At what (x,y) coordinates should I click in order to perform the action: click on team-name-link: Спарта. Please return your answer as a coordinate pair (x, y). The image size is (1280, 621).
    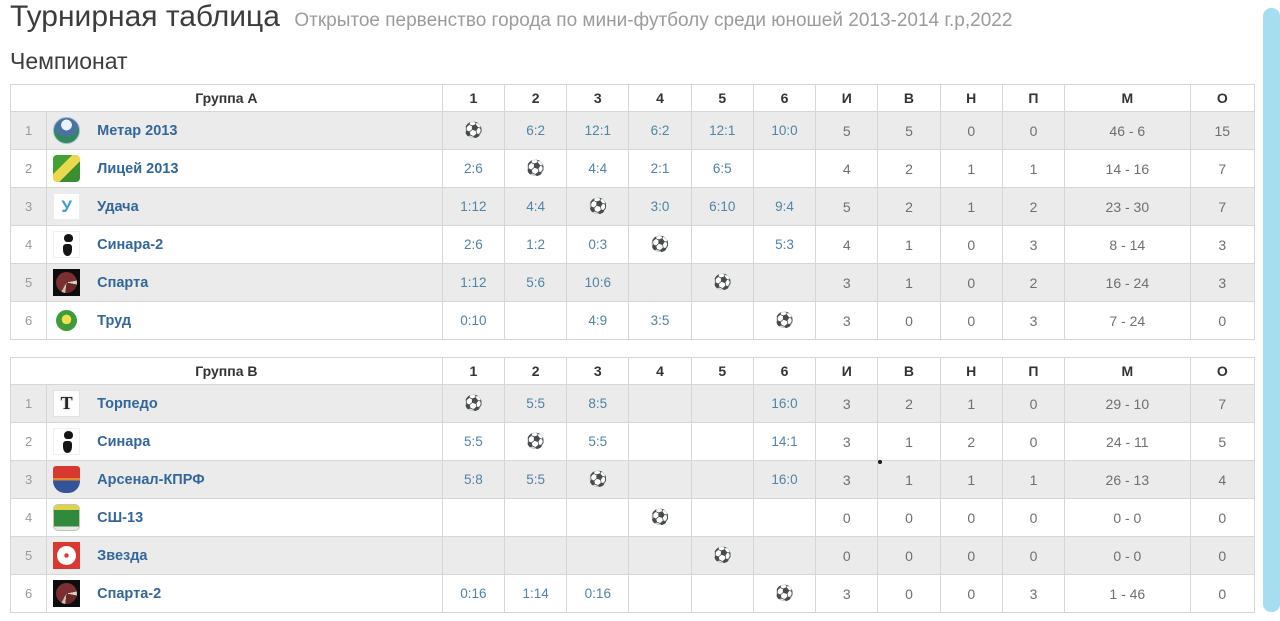
    Looking at the image, I should click on (123, 282).